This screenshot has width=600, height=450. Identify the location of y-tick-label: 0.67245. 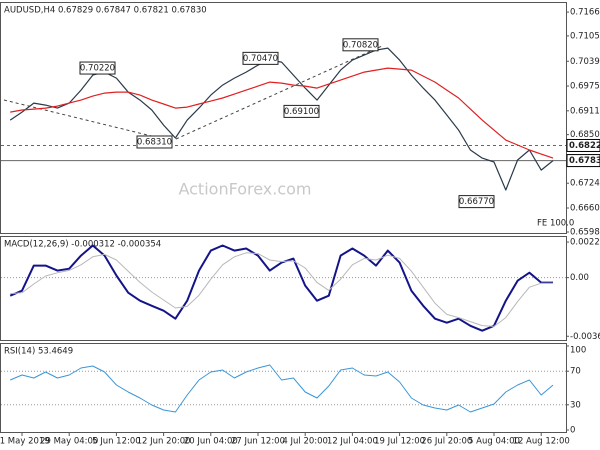
(585, 184).